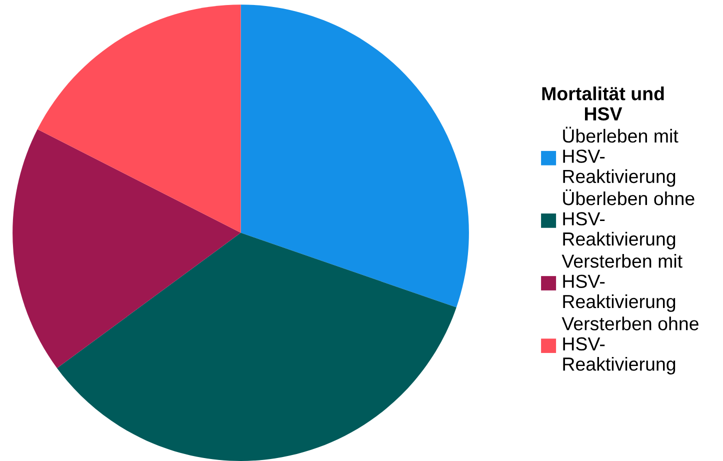 The height and width of the screenshot is (461, 723). I want to click on legend-label: Überleben ohne HSV- Reaktivierung, so click(628, 219).